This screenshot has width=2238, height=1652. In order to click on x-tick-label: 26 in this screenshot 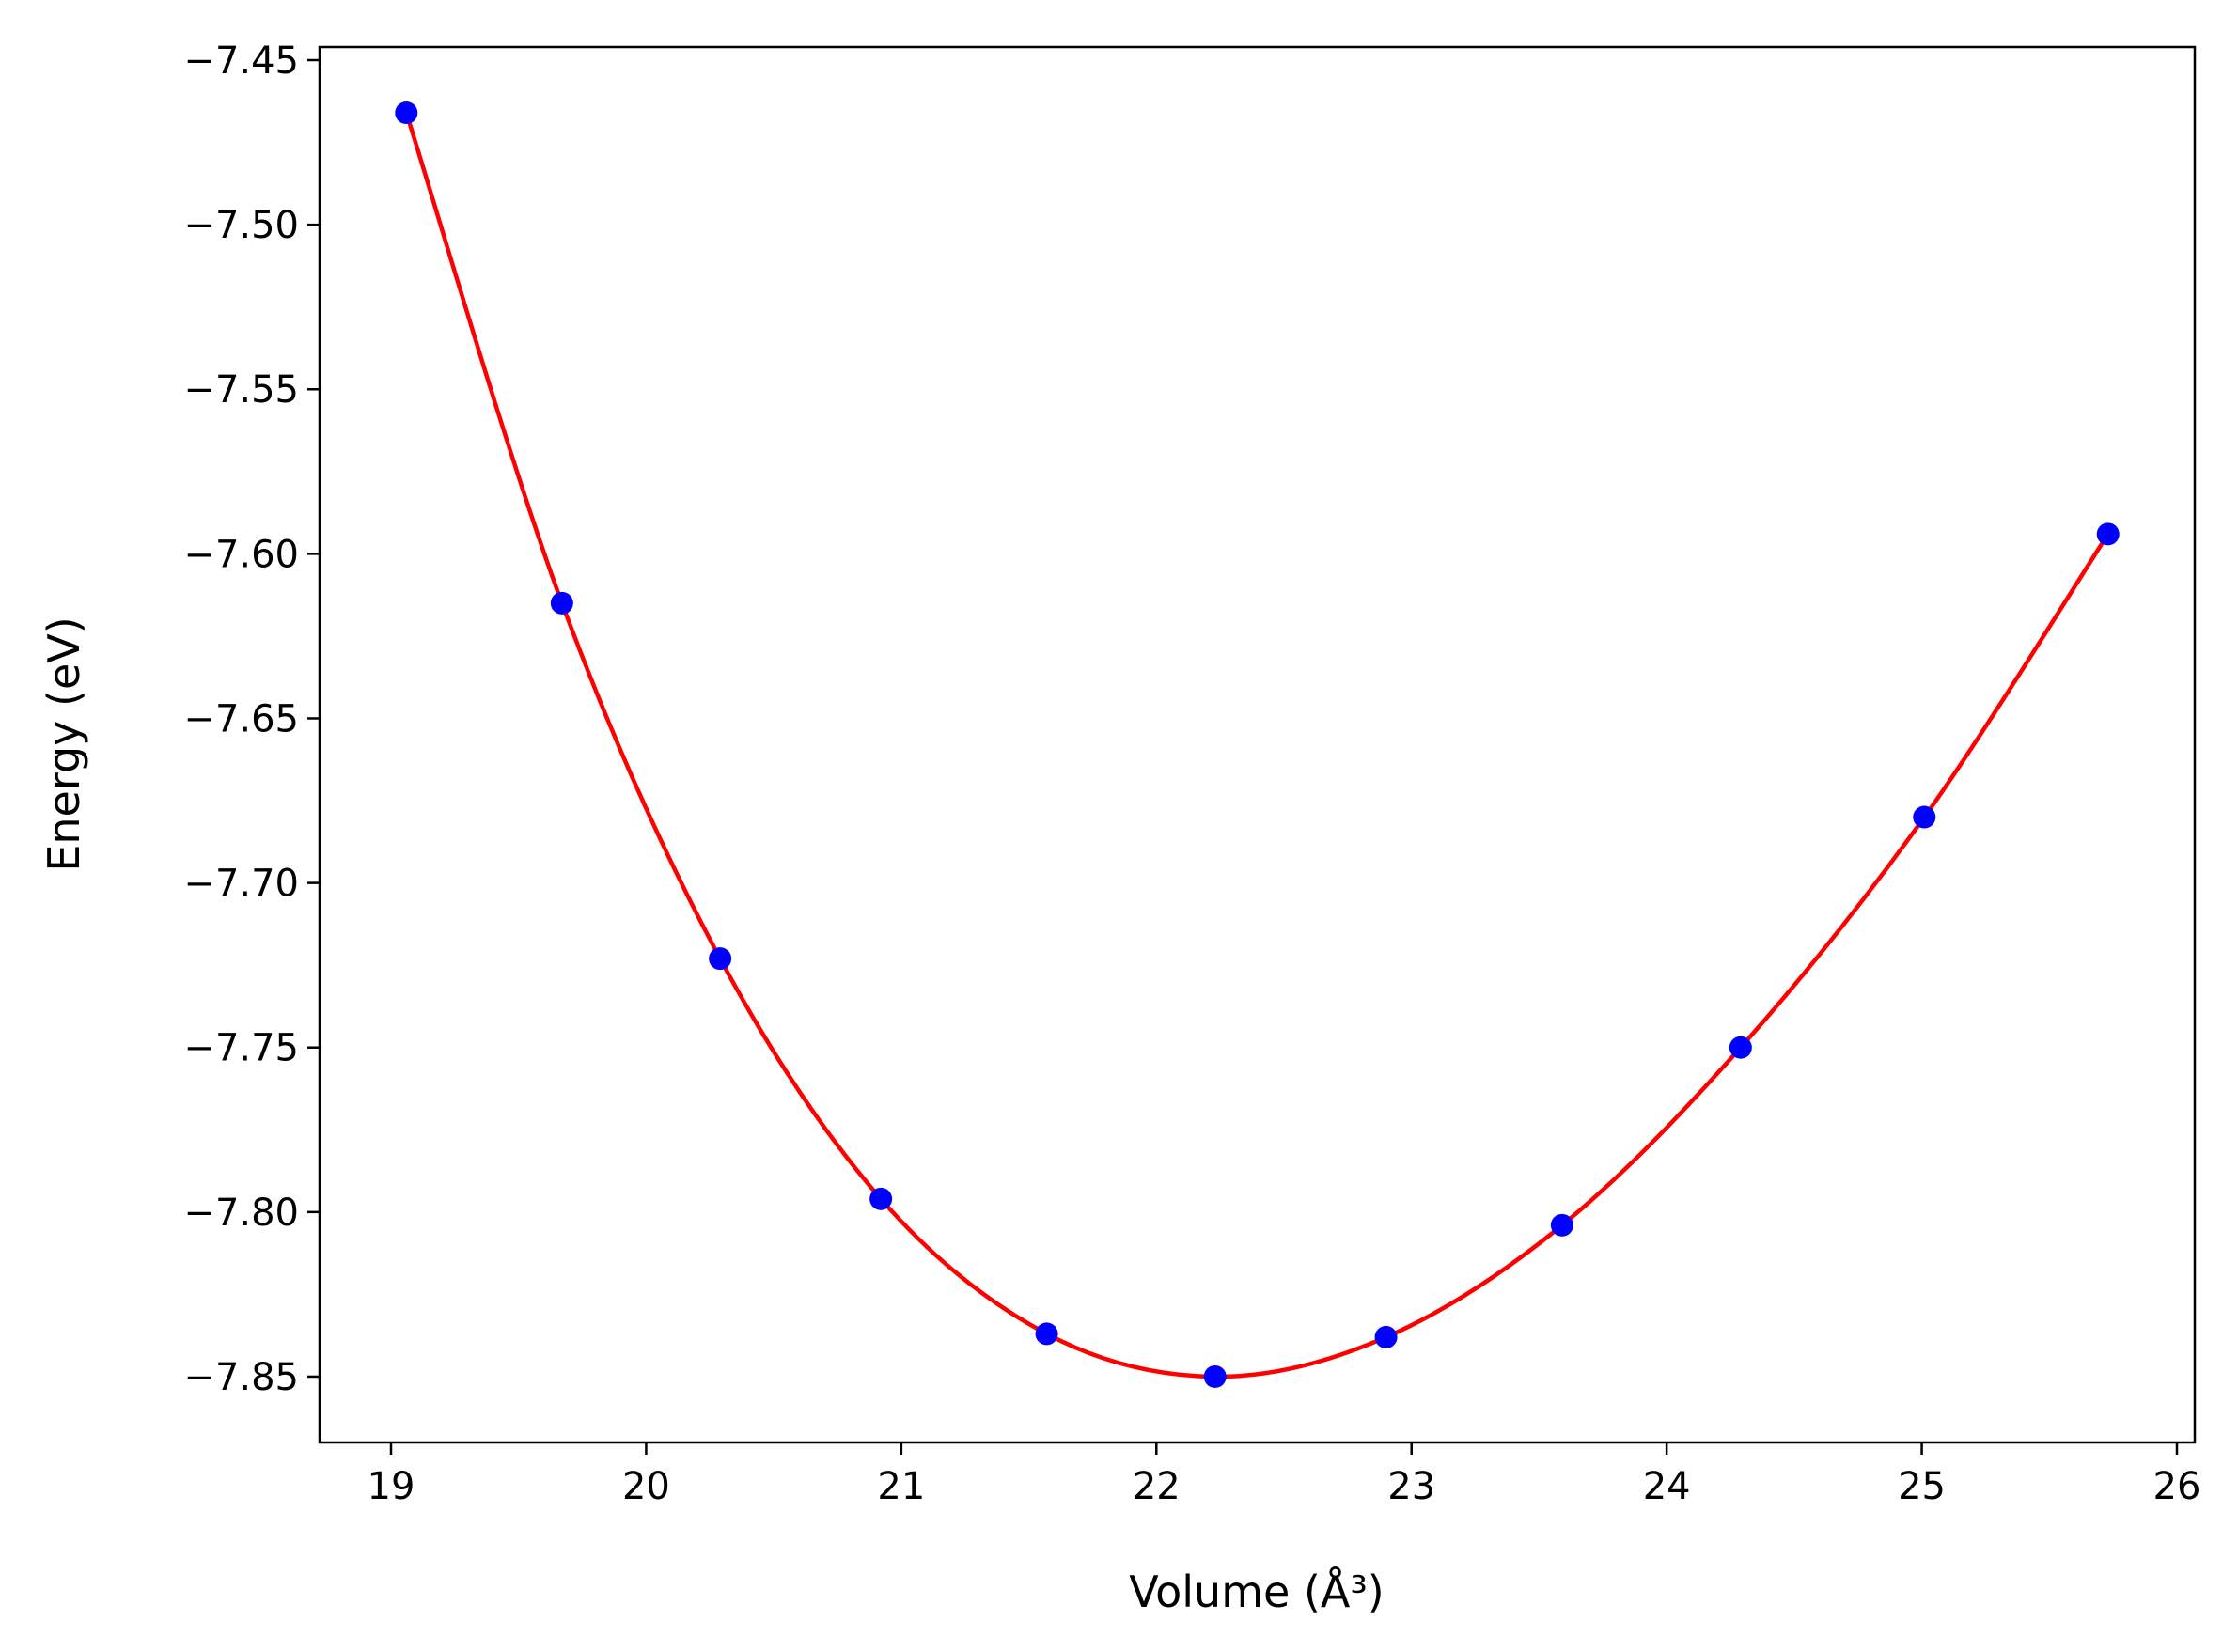, I will do `click(2177, 1486)`.